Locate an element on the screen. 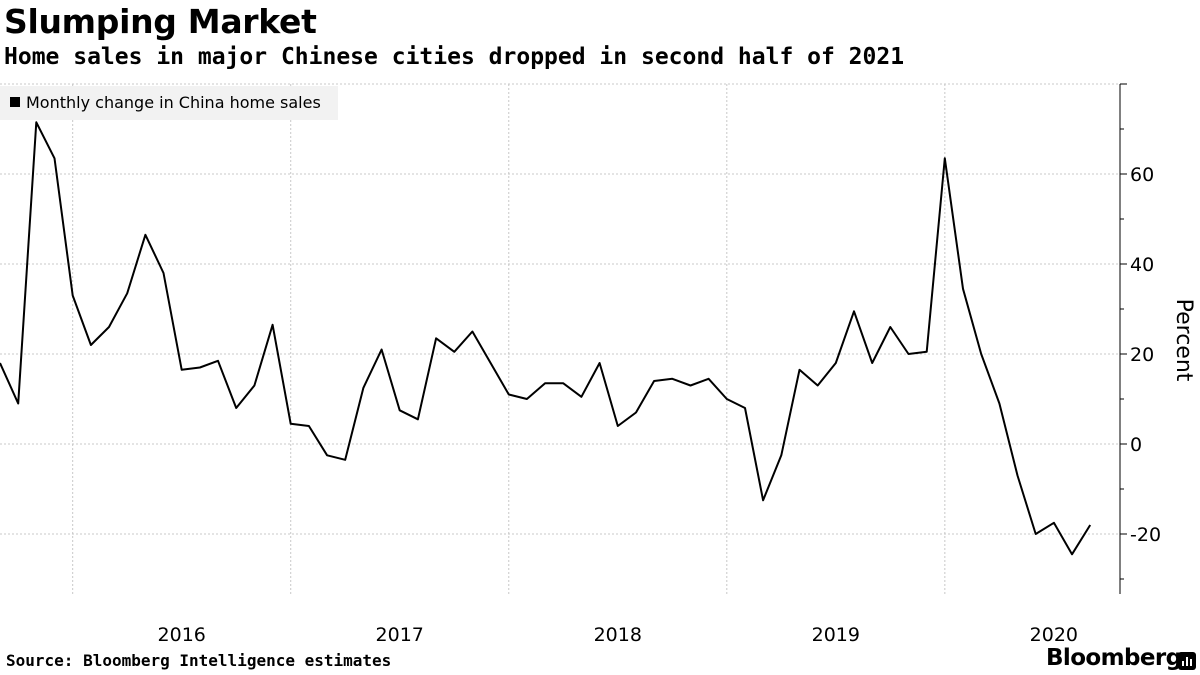 Image resolution: width=1200 pixels, height=675 pixels. chart-title: Slumping Market is located at coordinates (160, 21).